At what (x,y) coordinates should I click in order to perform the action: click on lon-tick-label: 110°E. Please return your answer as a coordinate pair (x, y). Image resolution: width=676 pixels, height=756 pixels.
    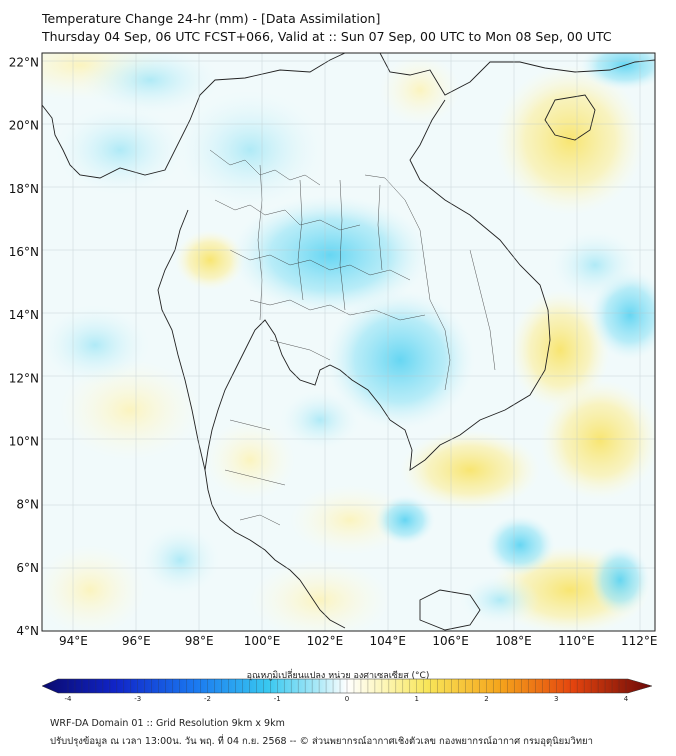
    Looking at the image, I should click on (576, 641).